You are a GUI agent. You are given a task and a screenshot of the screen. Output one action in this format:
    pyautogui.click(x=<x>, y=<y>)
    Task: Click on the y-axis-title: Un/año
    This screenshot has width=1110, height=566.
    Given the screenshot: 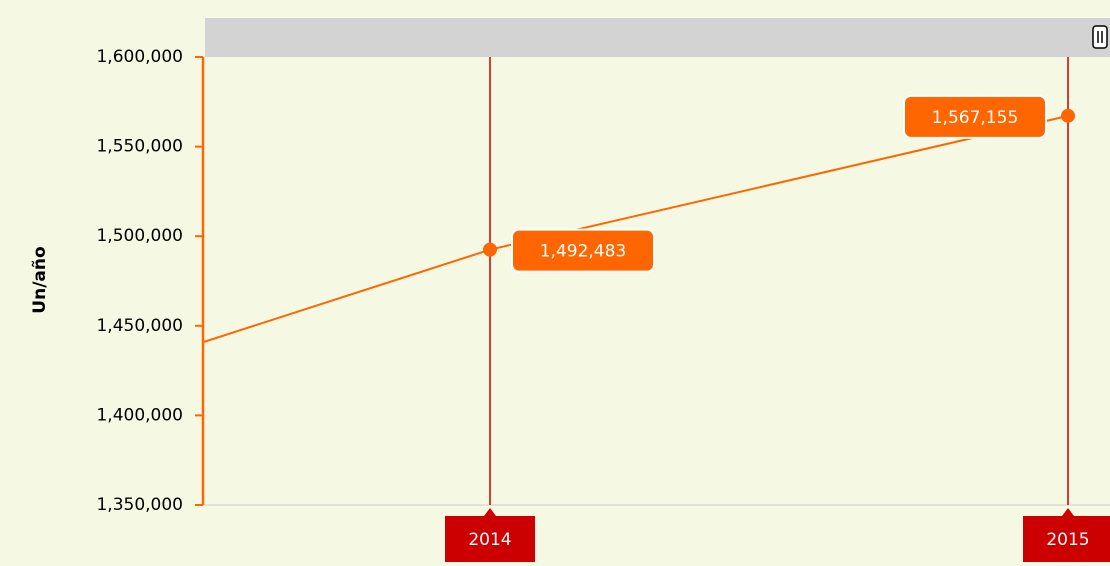 What is the action you would take?
    pyautogui.click(x=40, y=279)
    